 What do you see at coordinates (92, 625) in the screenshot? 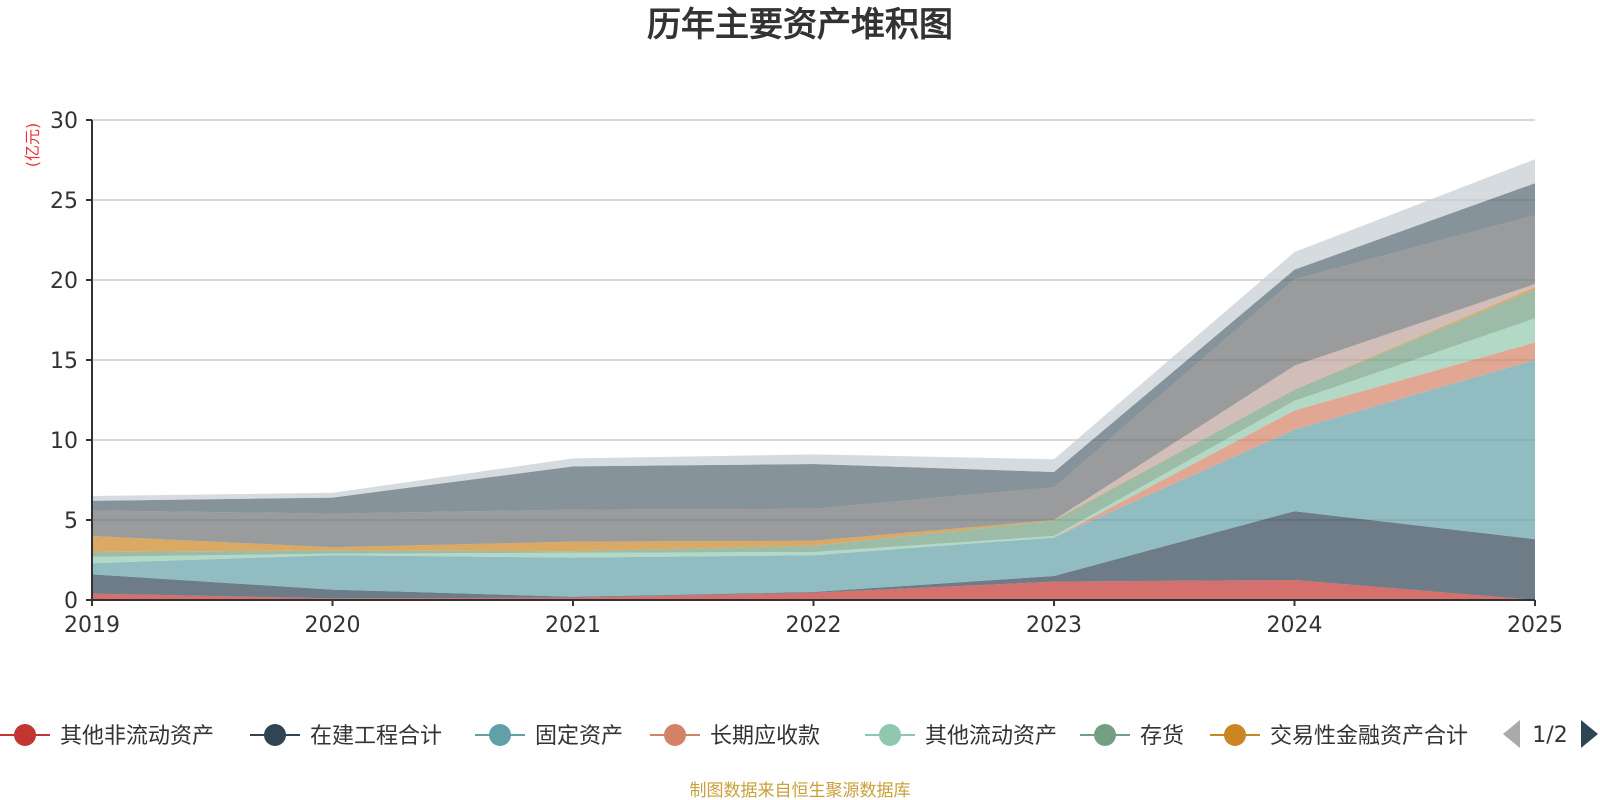
I see `x-tick-label: 2019` at bounding box center [92, 625].